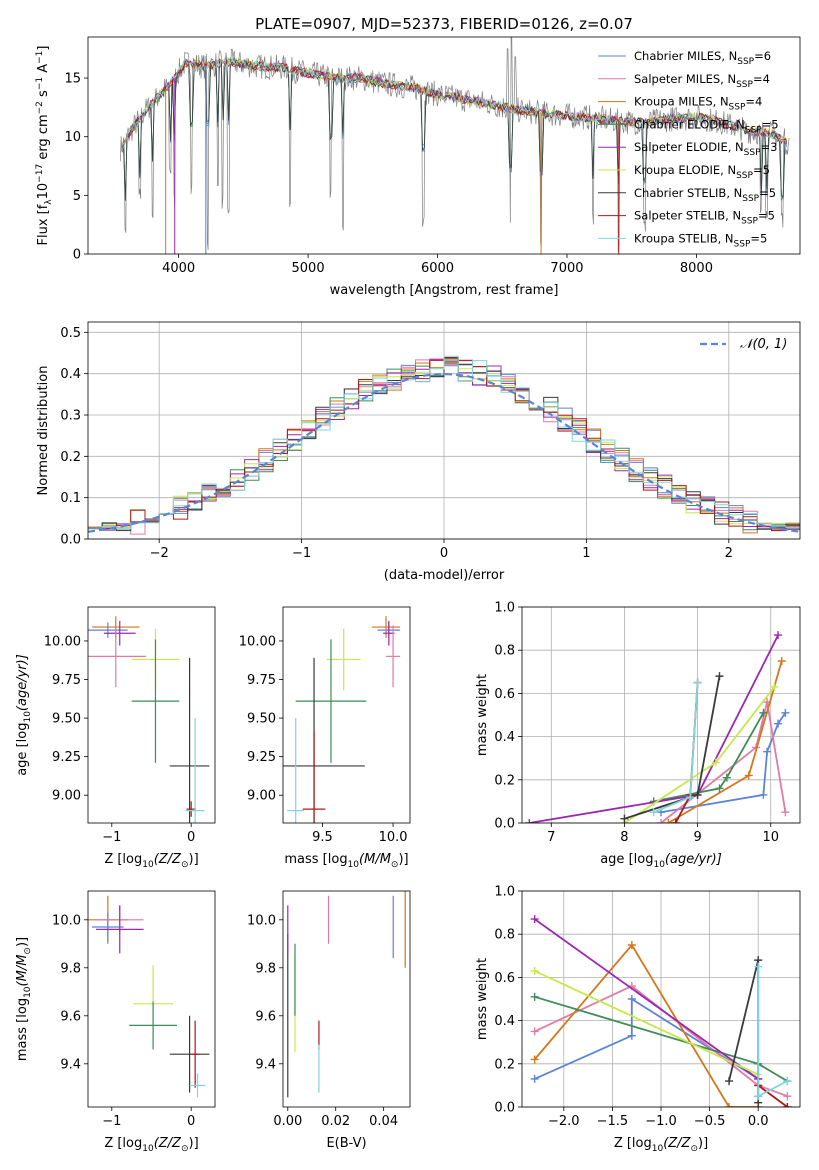  I want to click on x-axis-label: (data-model)/error, so click(444, 575).